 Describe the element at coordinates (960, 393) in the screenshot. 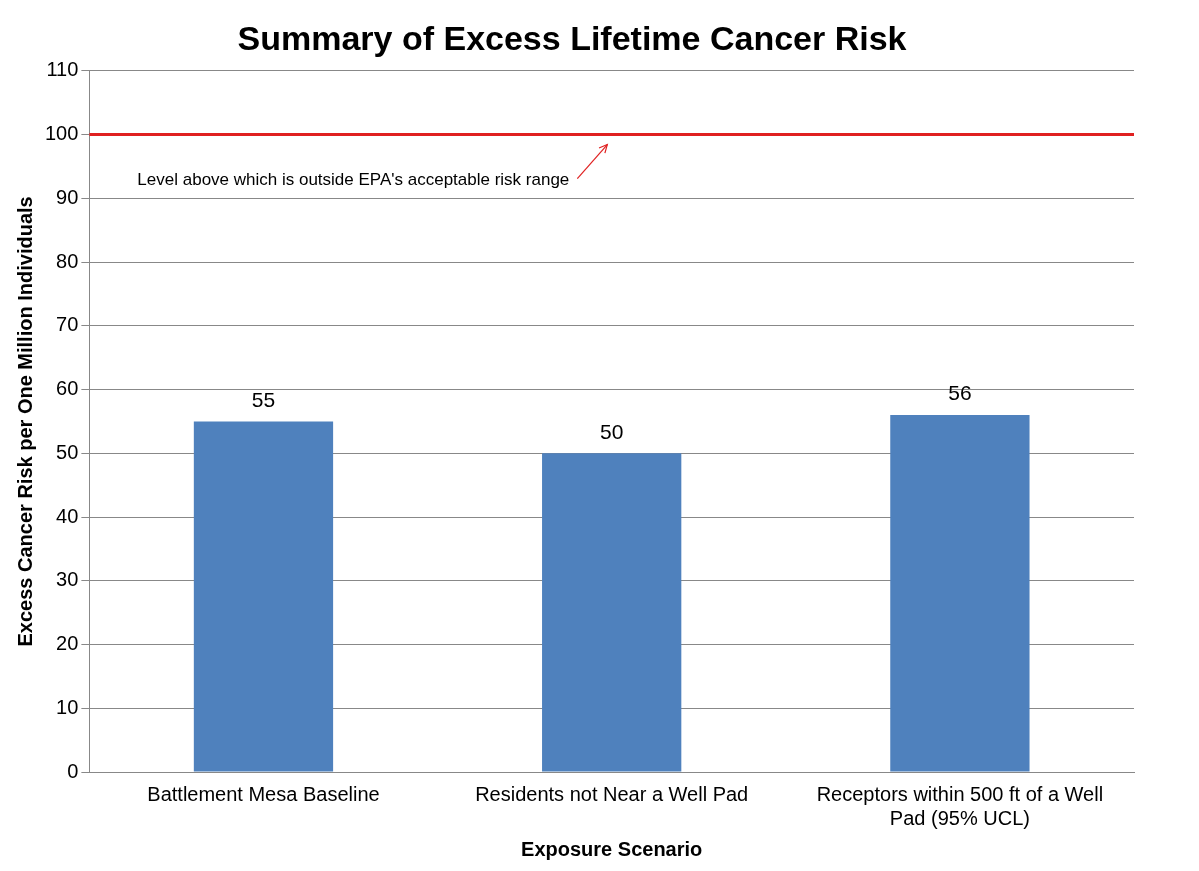

I see `data-label: 56` at that location.